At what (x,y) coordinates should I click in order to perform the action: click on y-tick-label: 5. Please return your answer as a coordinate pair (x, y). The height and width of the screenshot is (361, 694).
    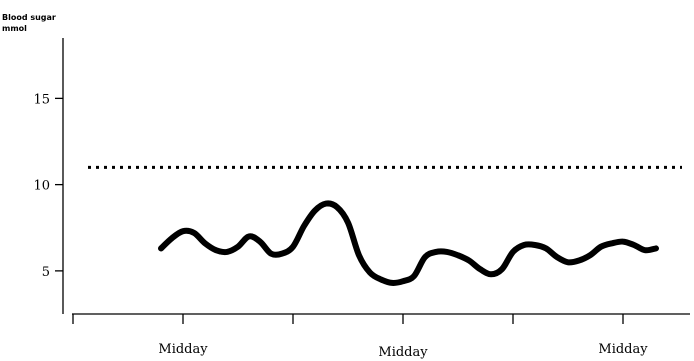
    Looking at the image, I should click on (46, 272).